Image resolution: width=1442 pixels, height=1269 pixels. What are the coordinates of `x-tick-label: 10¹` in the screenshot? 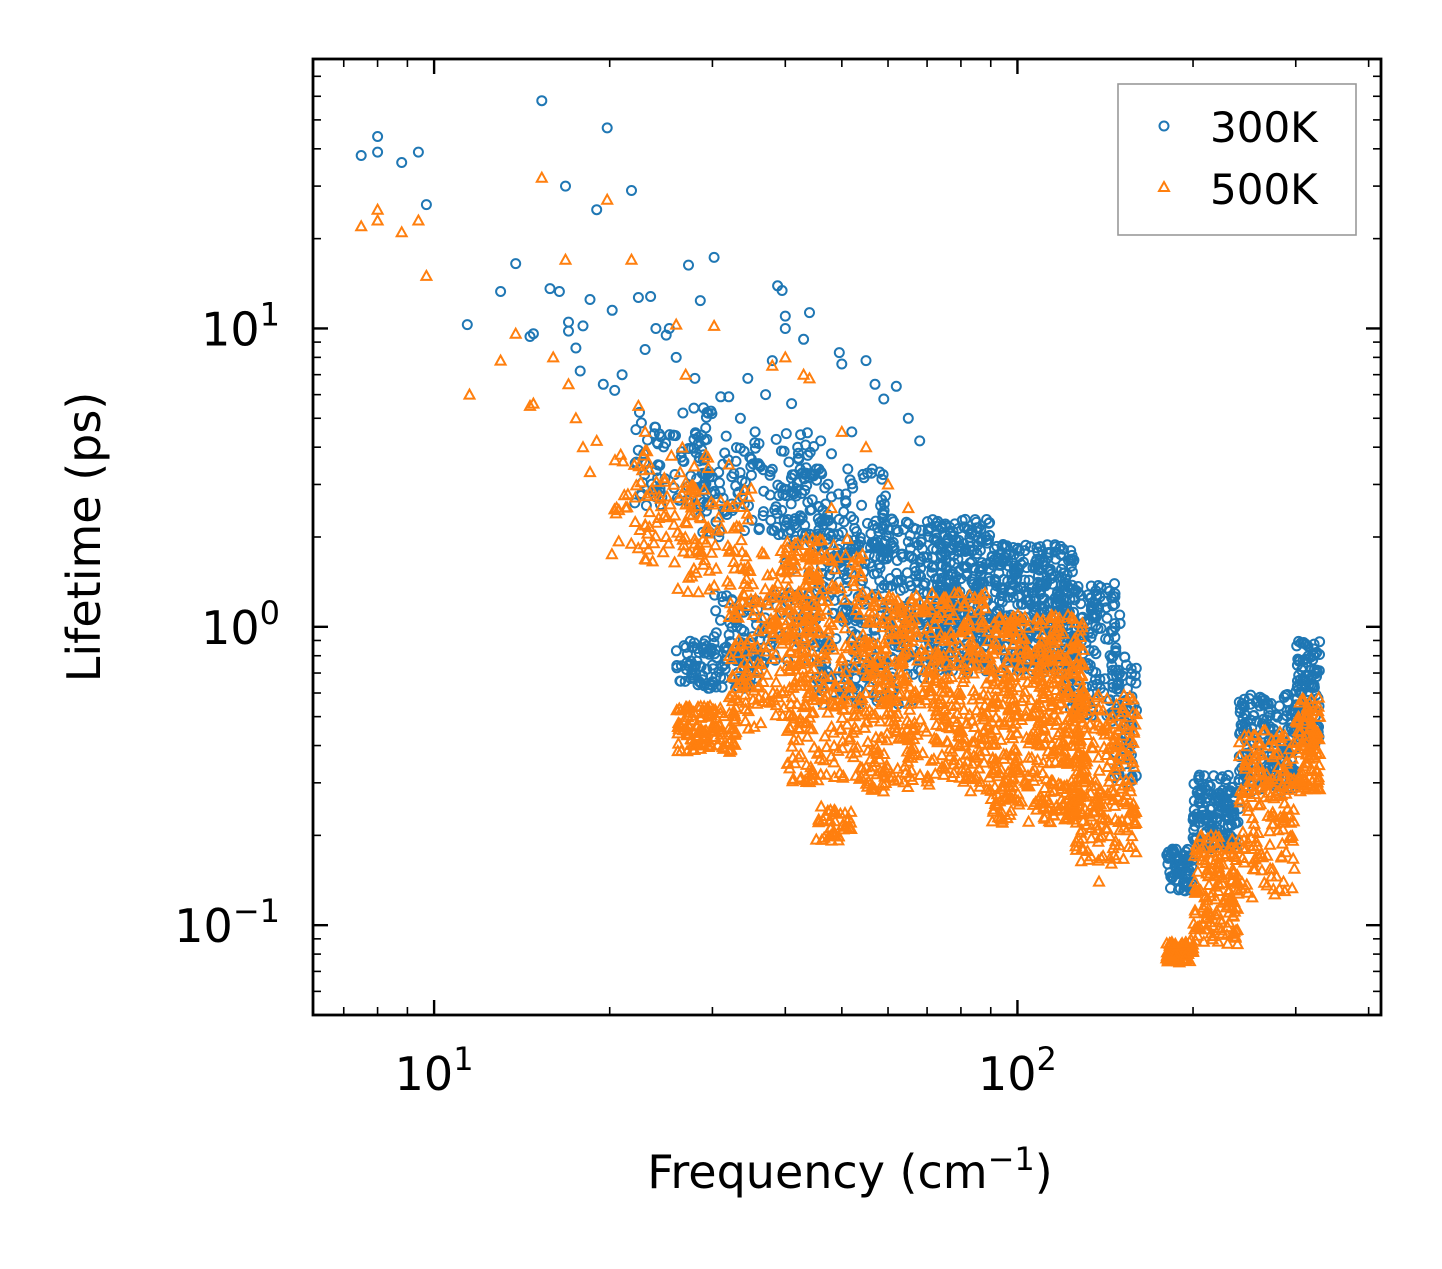 It's located at (434, 1070).